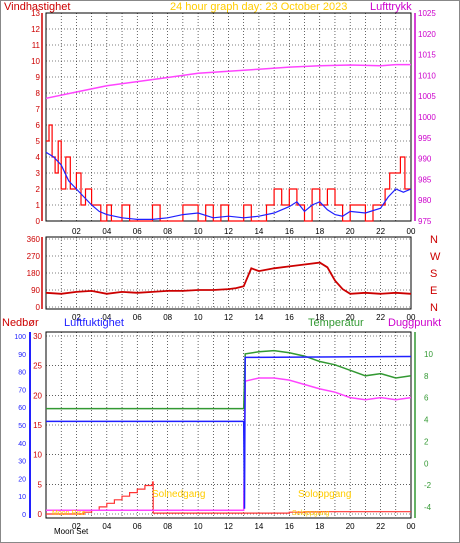 This screenshot has height=543, width=460. What do you see at coordinates (228, 317) in the screenshot?
I see `direction-x-tick-label: 12` at bounding box center [228, 317].